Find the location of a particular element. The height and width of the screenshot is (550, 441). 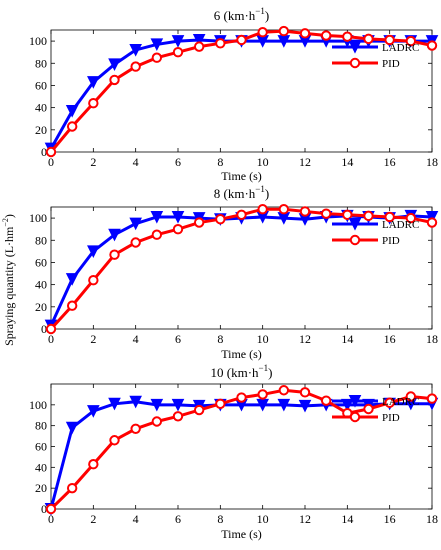

chart-title: 10 (km·h−1) is located at coordinates (242, 371).